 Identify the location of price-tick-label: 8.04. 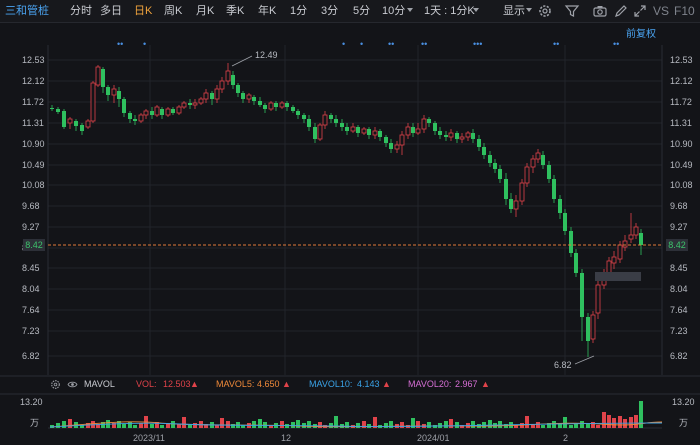
(679, 289).